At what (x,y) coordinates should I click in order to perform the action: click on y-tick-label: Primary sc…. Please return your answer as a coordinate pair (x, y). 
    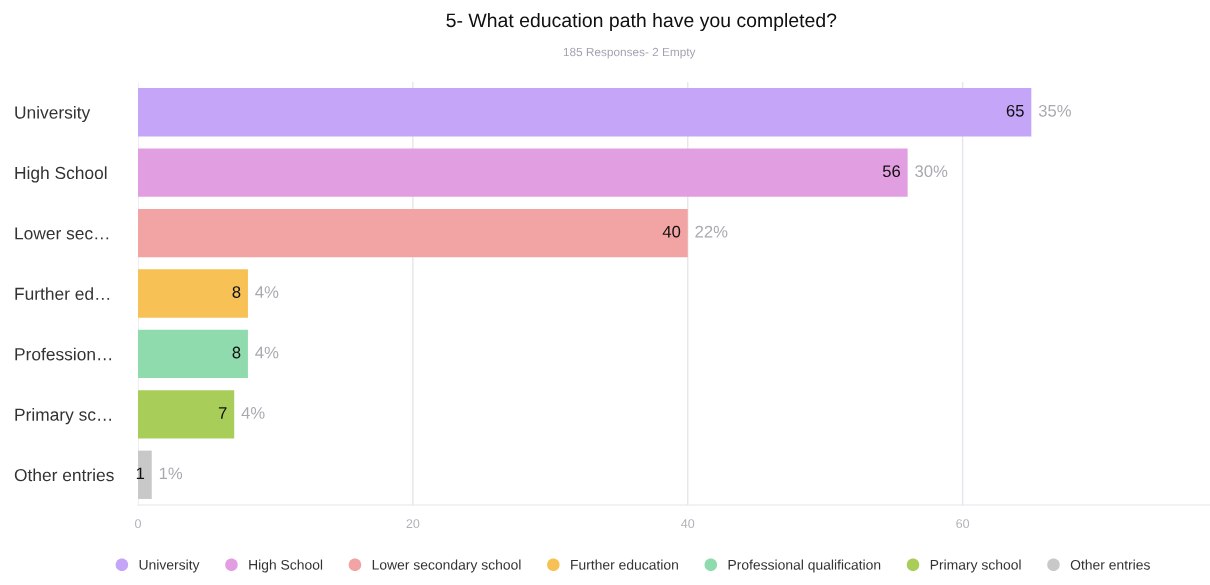
    Looking at the image, I should click on (63, 416).